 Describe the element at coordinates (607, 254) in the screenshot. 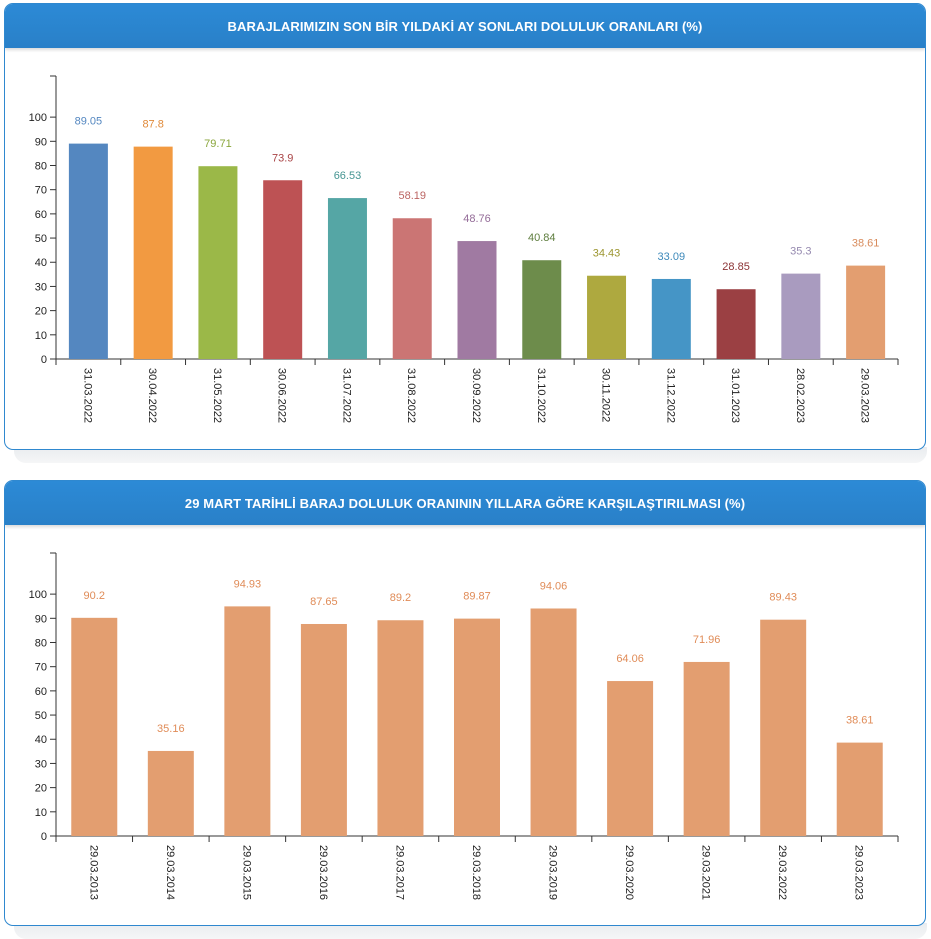

I see `data-label: 34.43` at that location.